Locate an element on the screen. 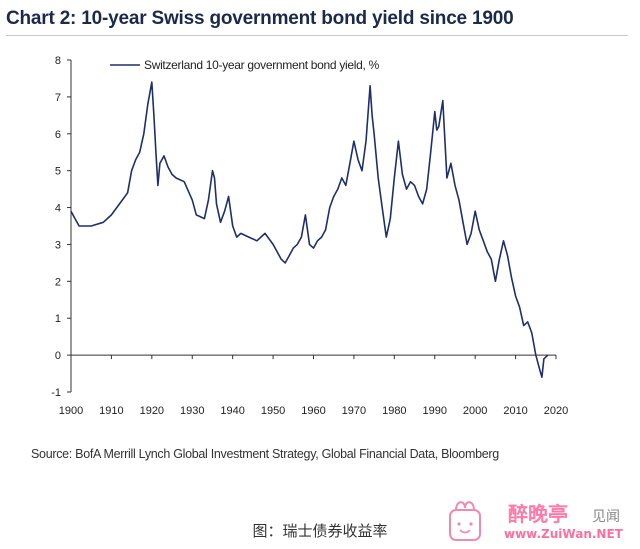 The image size is (640, 549). y-tick-label: 0 is located at coordinates (58, 356).